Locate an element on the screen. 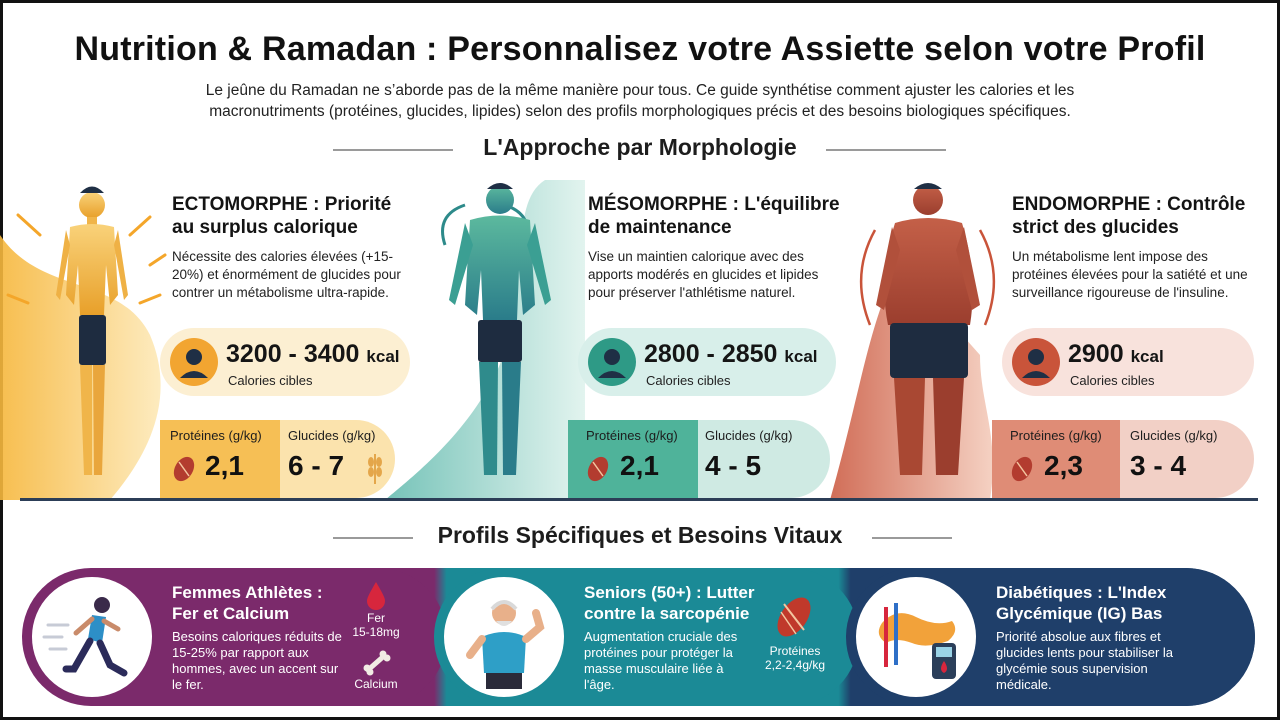 Image resolution: width=1280 pixels, height=720 pixels. ectomorph-kcal-label: Calories cibles is located at coordinates (270, 380).